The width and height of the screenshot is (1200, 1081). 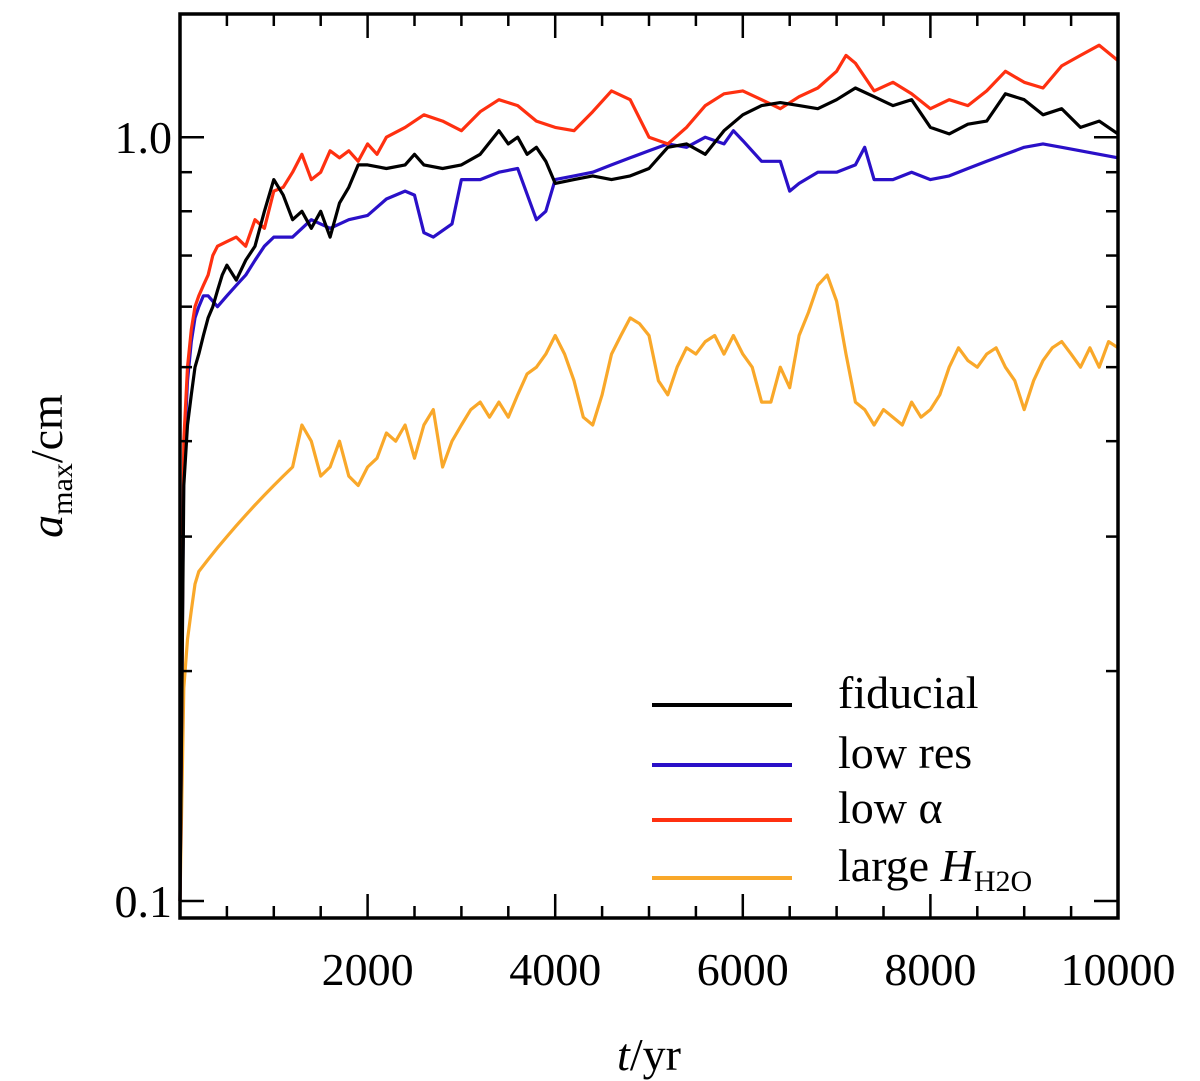 I want to click on x-tick-label: 6000, so click(x=743, y=969).